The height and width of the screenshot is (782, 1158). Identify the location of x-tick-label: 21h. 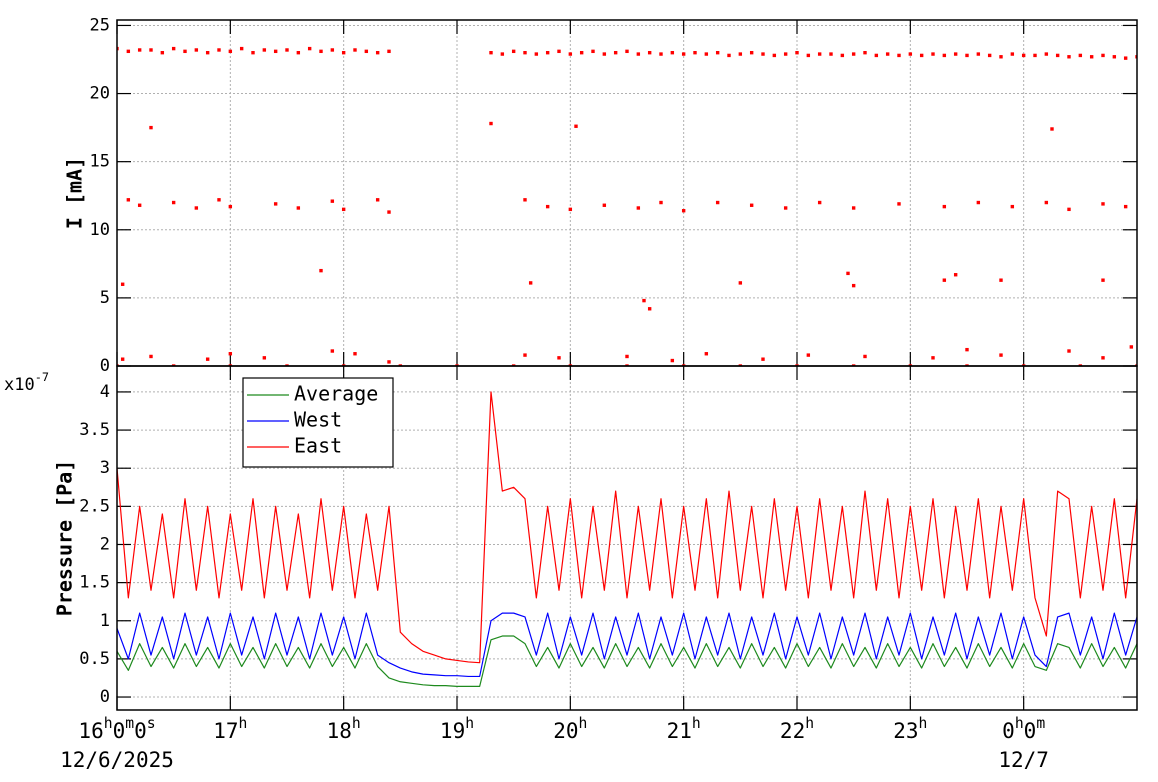
(684, 729).